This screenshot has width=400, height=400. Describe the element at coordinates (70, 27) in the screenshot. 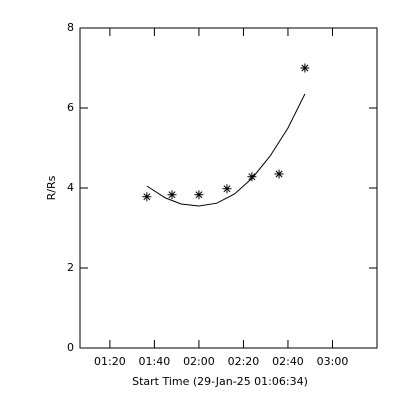

I see `y-tick-label: 8` at that location.